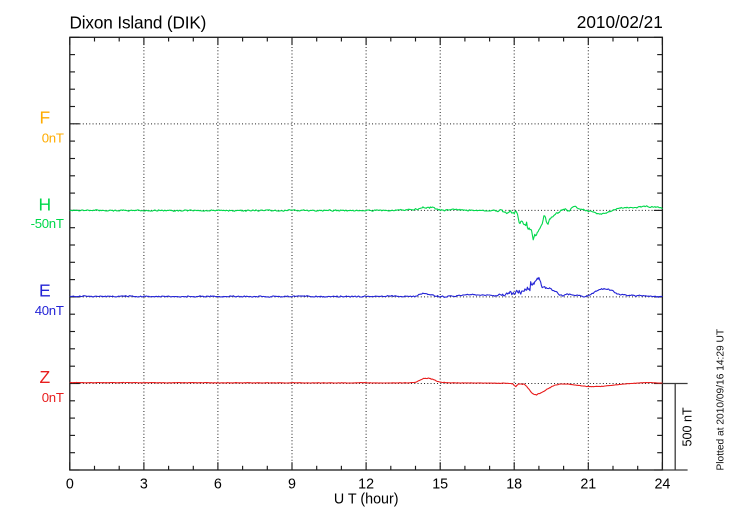  Describe the element at coordinates (662, 484) in the screenshot. I see `svg-text: 24` at that location.